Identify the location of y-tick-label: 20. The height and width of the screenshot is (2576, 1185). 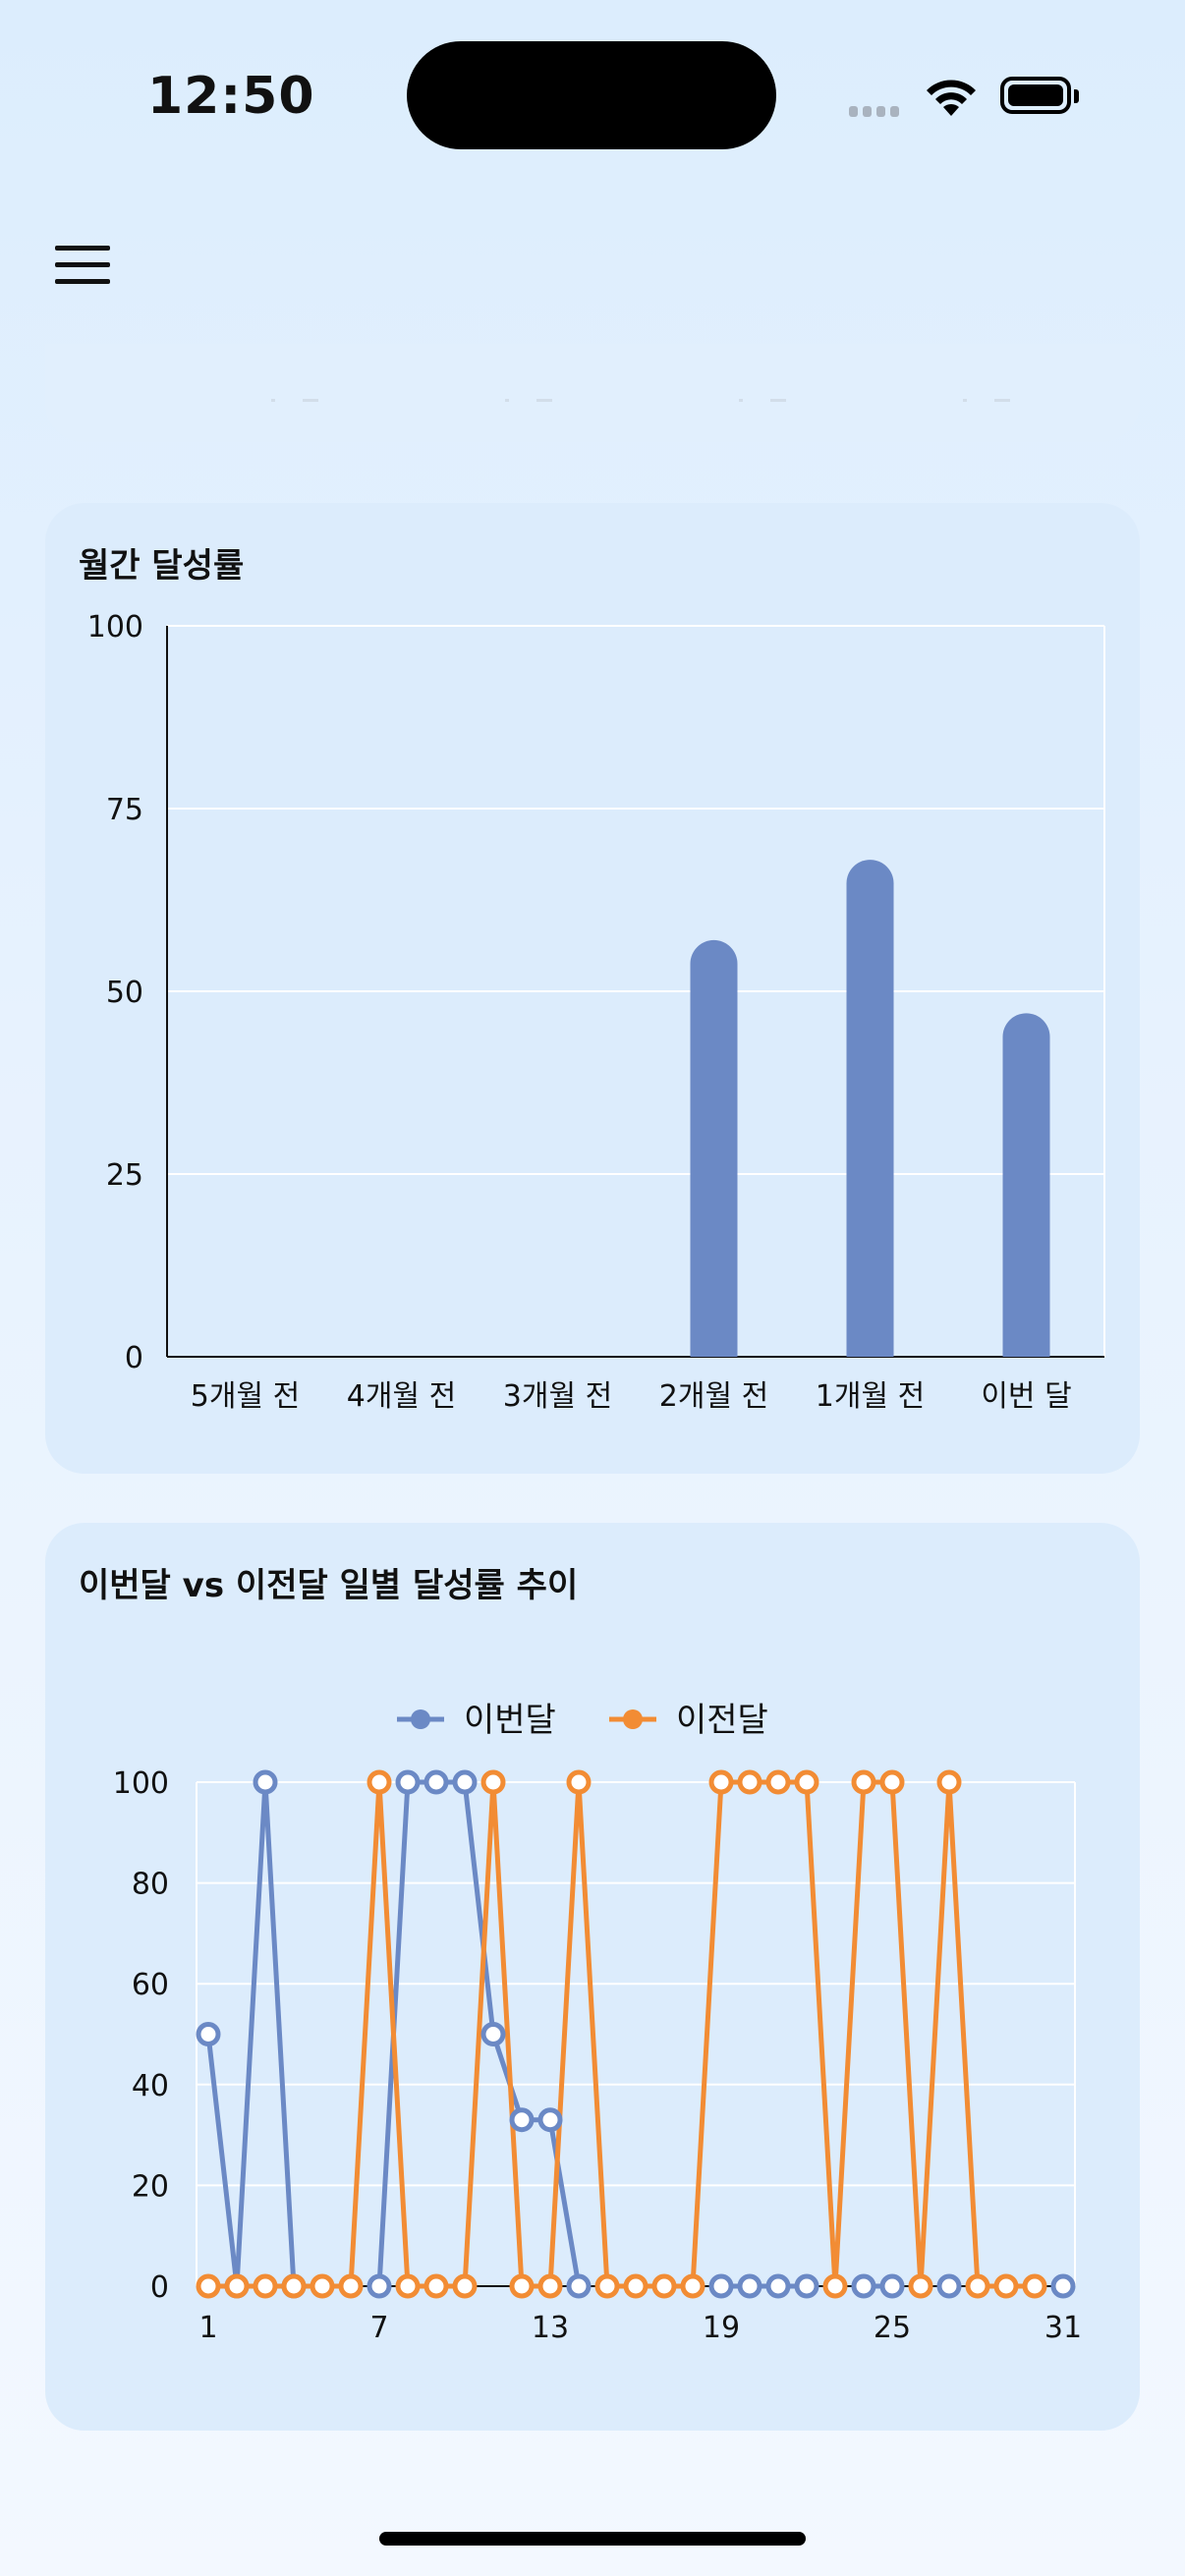
(151, 2186).